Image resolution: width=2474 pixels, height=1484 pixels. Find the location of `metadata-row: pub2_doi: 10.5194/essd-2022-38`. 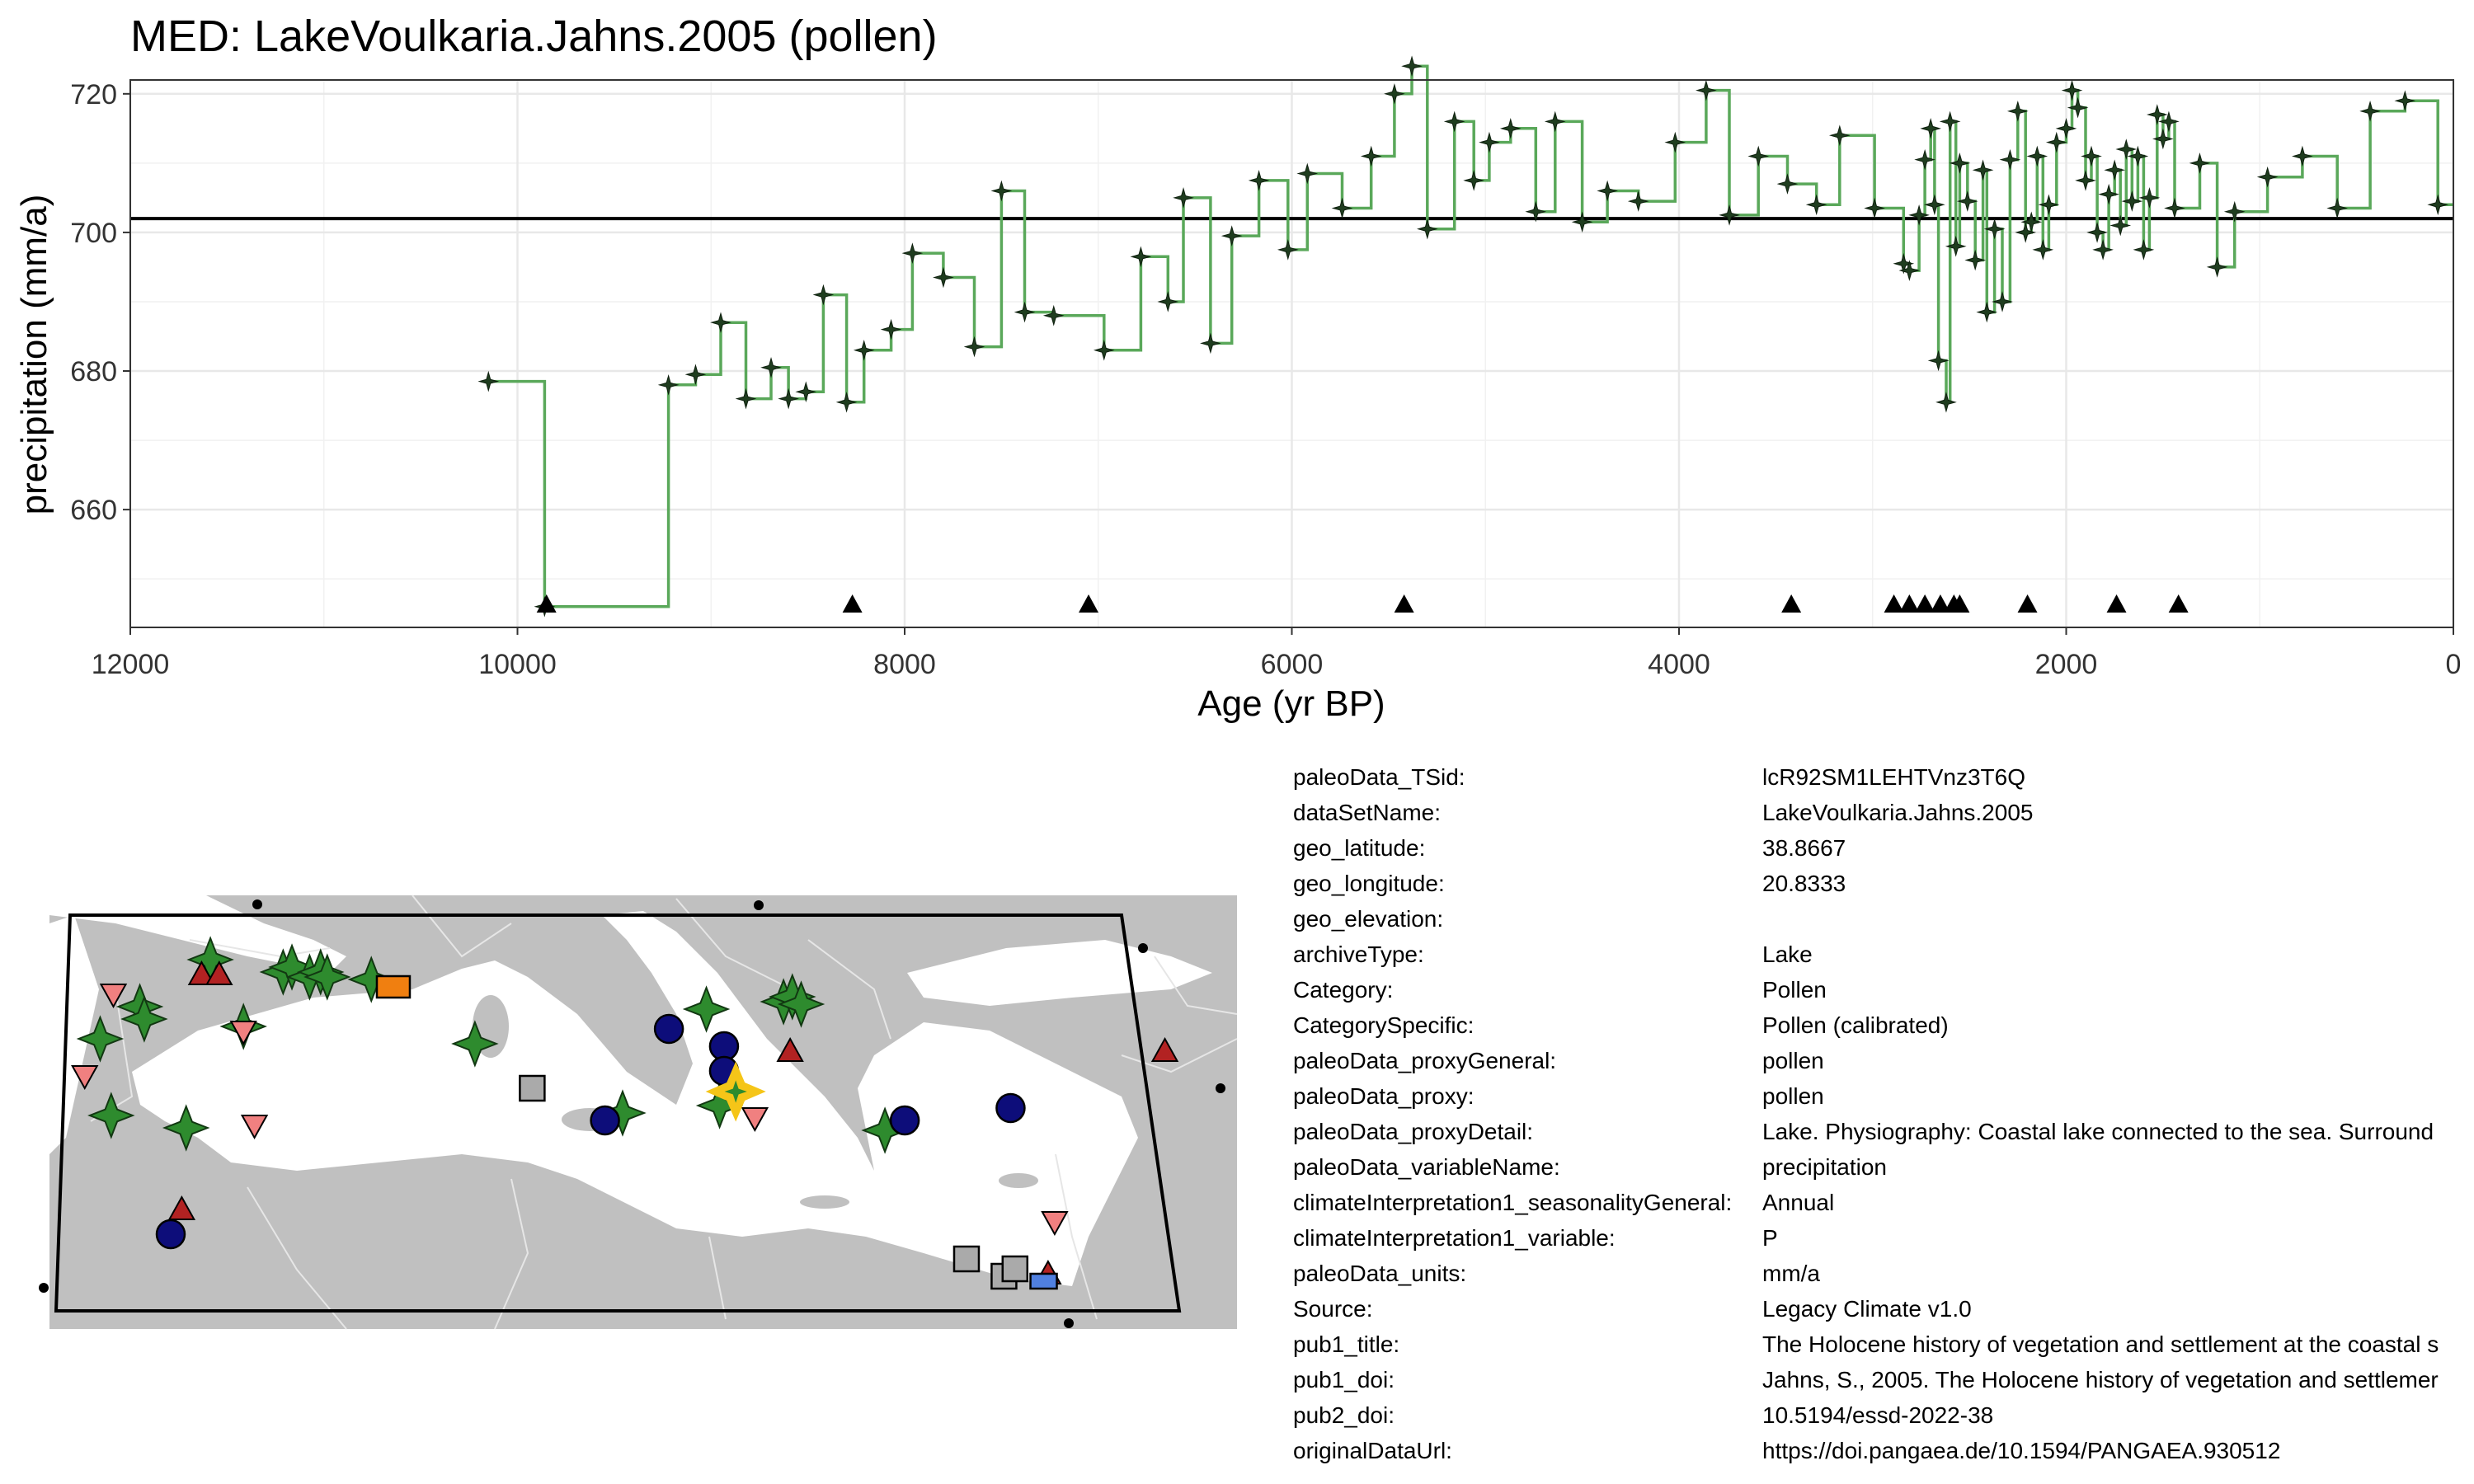

metadata-row: pub2_doi: 10.5194/essd-2022-38 is located at coordinates (1883, 1415).